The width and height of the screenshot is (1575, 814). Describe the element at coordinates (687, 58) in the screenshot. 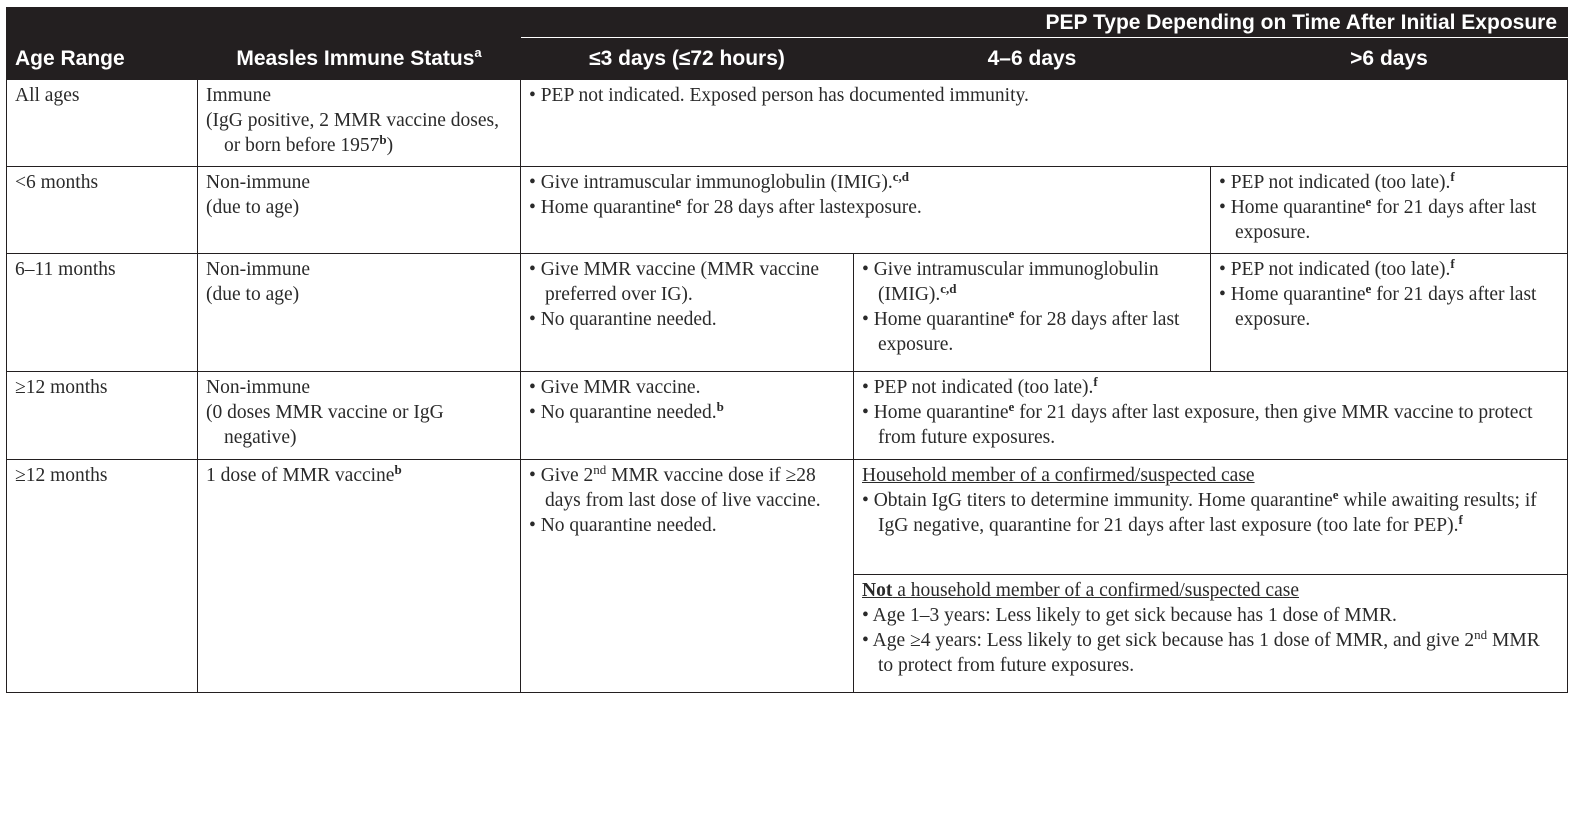

I see `header-time-1: ≤3 days (≤72 hours)` at that location.